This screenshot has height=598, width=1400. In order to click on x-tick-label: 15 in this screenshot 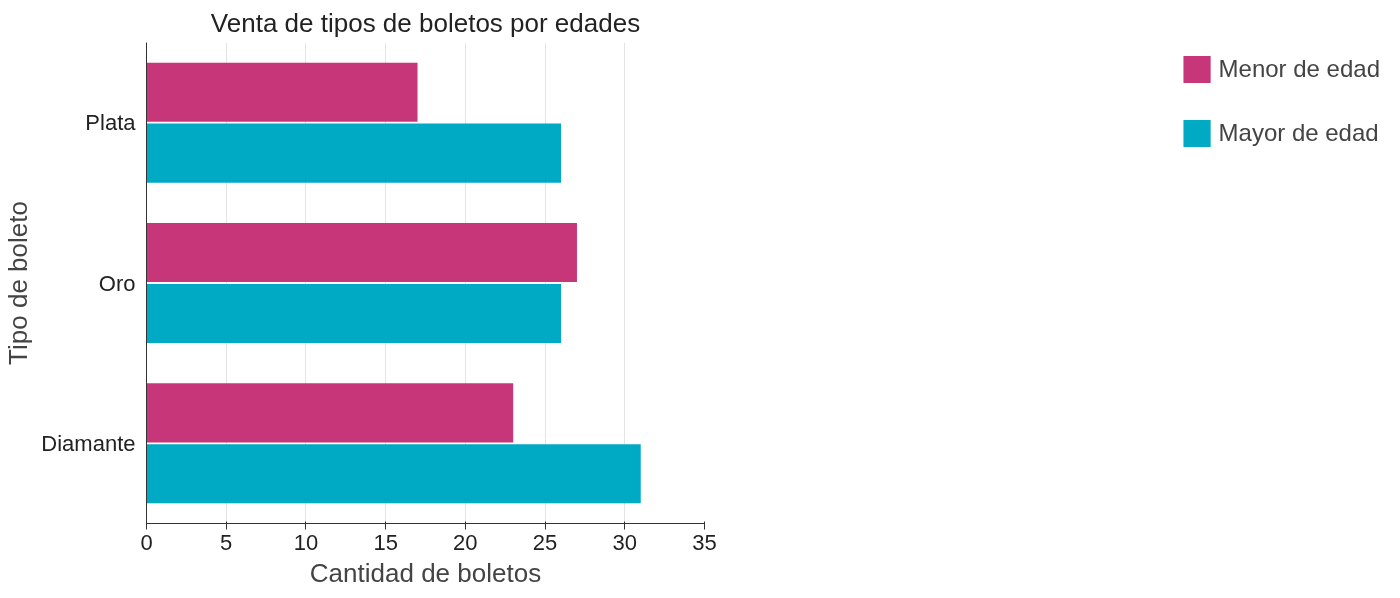, I will do `click(385, 542)`.